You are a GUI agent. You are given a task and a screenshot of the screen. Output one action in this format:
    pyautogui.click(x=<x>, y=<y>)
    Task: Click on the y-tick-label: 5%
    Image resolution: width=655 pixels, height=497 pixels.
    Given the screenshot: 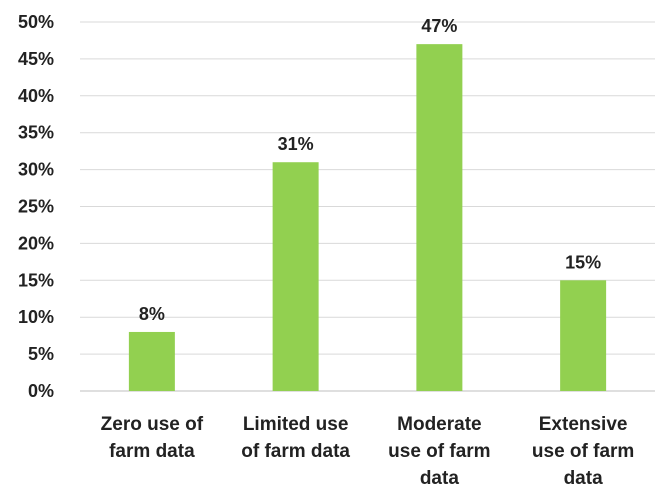 What is the action you would take?
    pyautogui.click(x=41, y=354)
    